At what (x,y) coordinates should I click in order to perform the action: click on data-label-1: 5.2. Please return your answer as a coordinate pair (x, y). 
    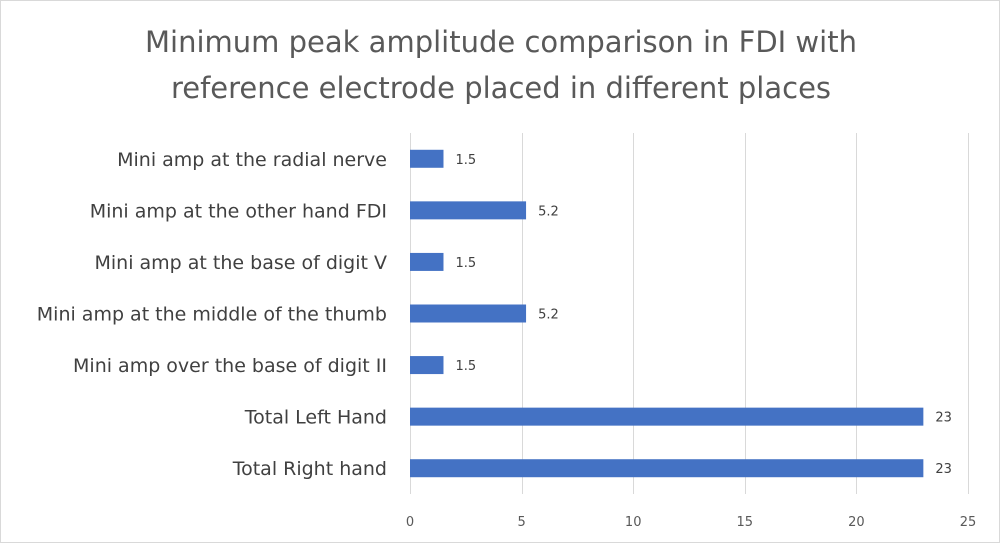
    Looking at the image, I should click on (548, 211).